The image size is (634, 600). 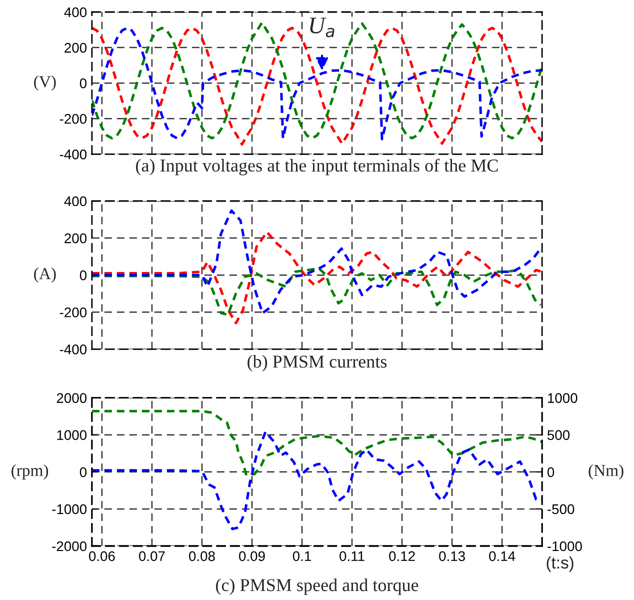 I want to click on y-tick-label: 1000, so click(x=72, y=435).